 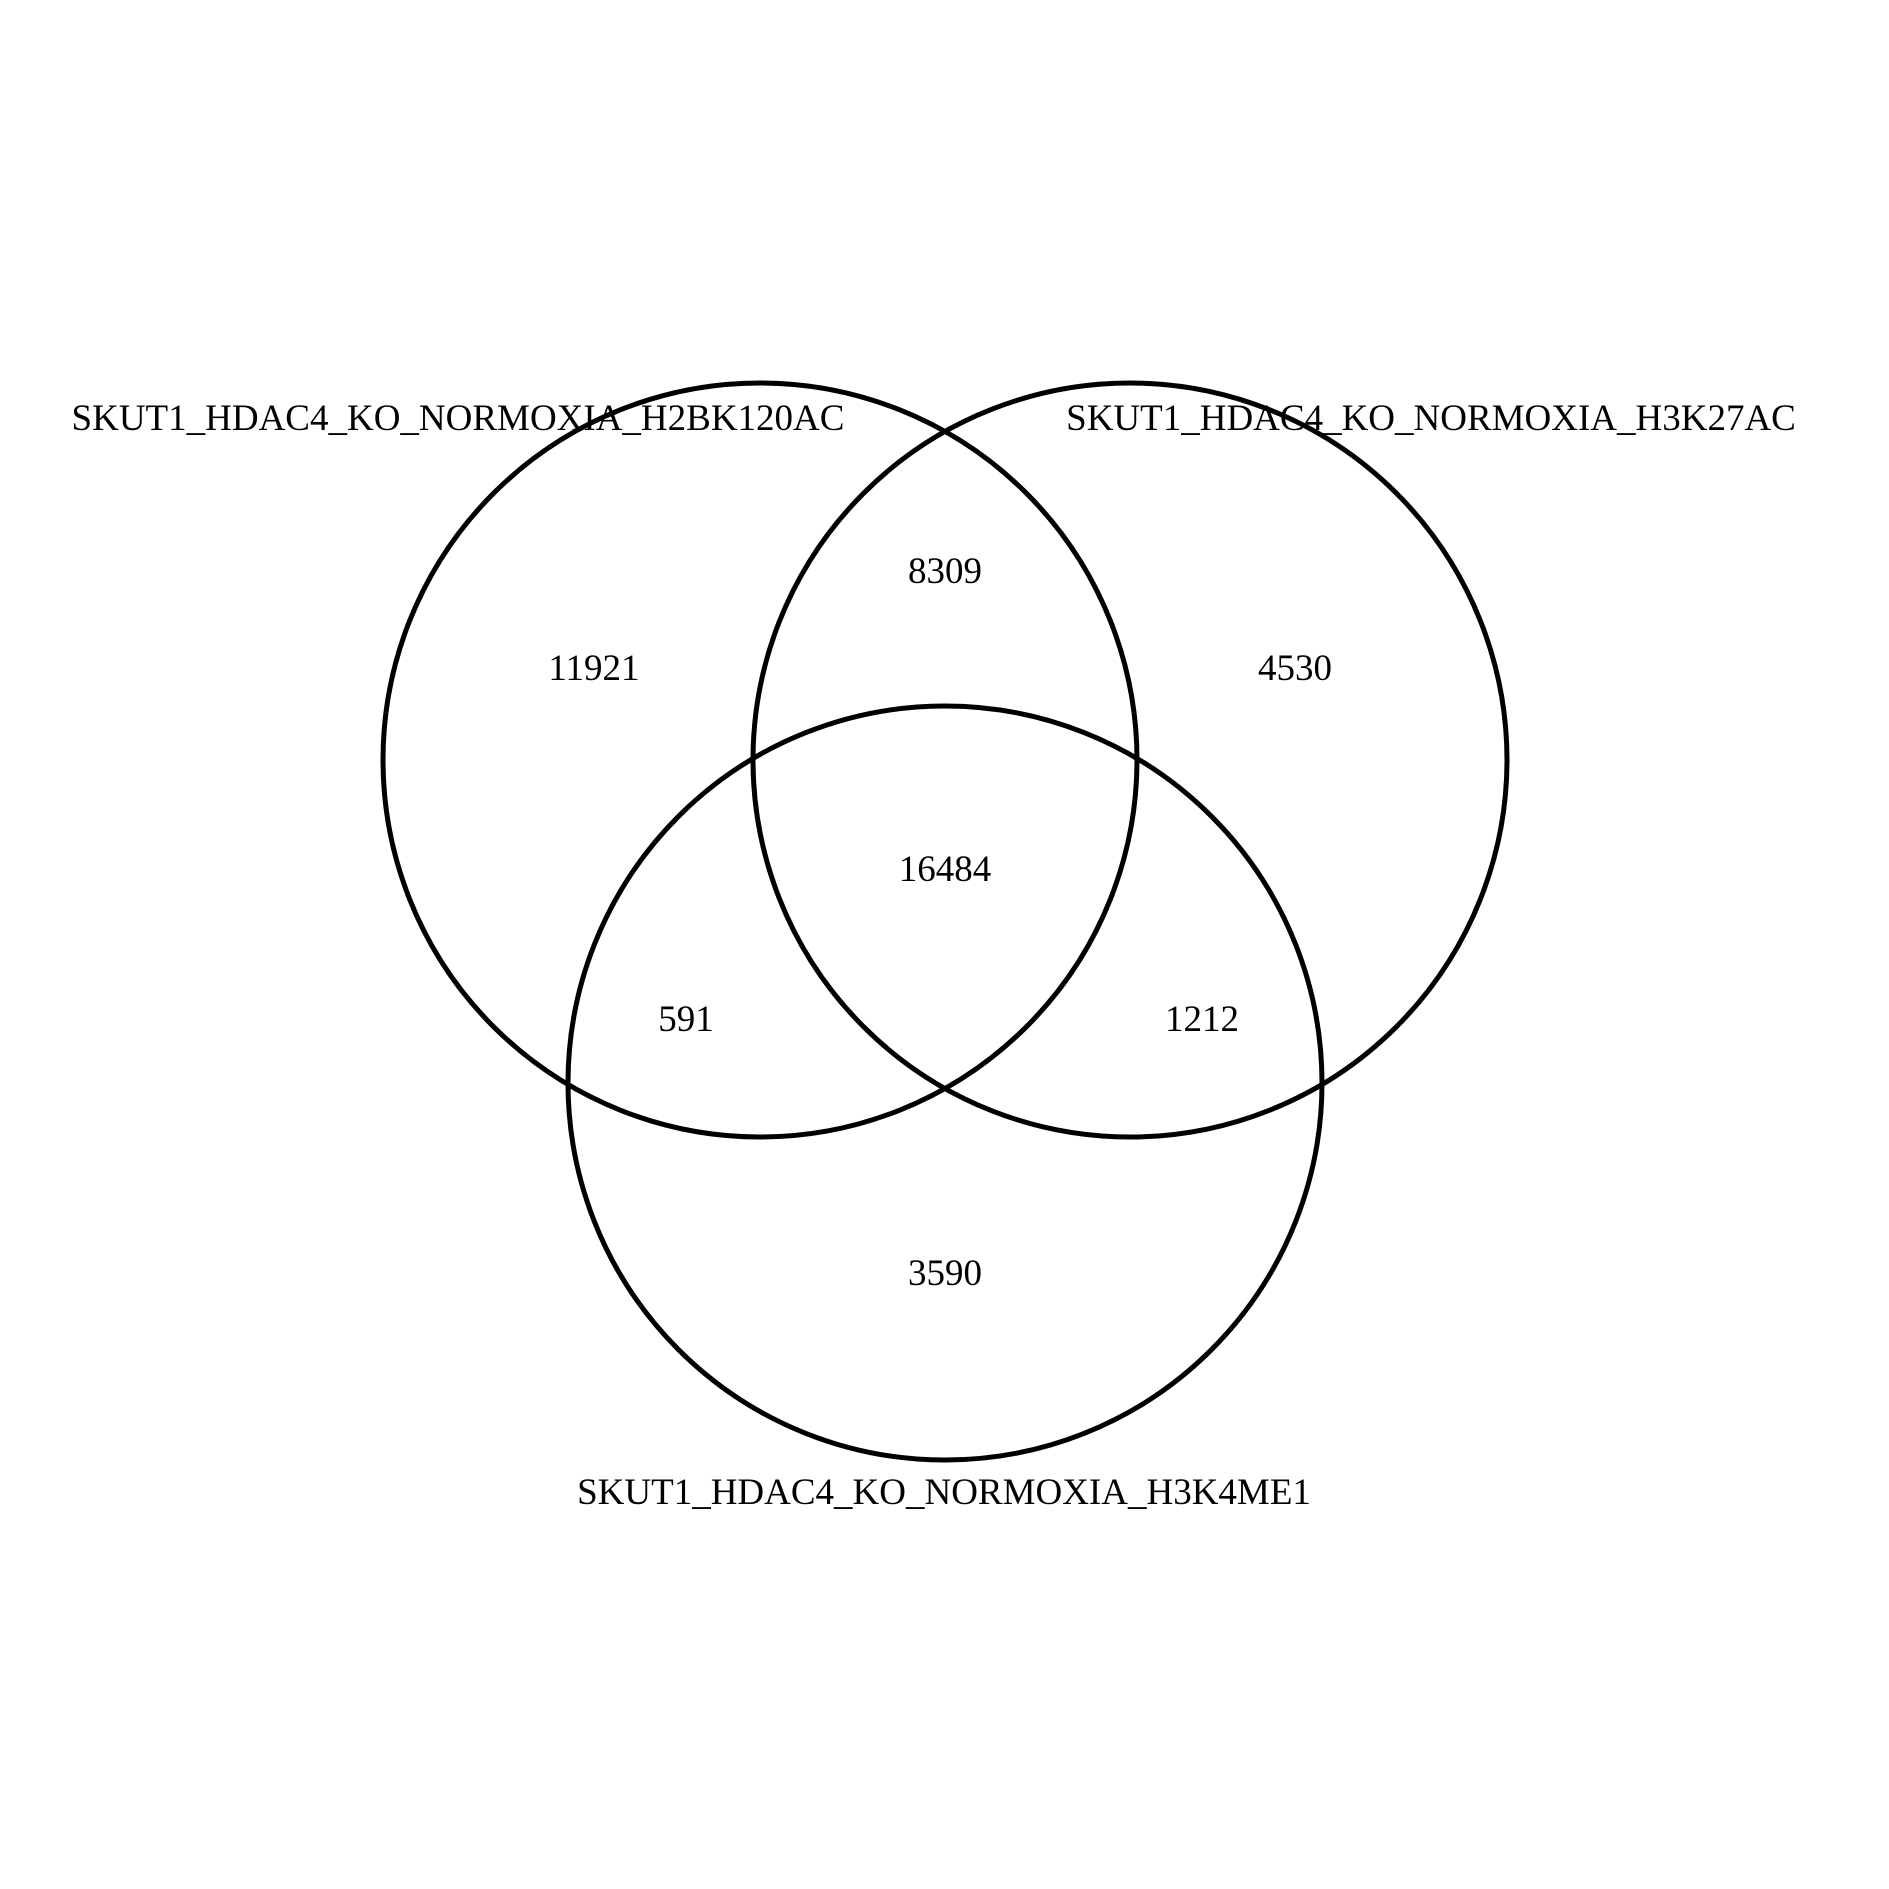 What do you see at coordinates (1431, 418) in the screenshot?
I see `set-label-h3k27ac: SKUT1_HDAC4_KO_NORMOXIA_H3K27AC` at bounding box center [1431, 418].